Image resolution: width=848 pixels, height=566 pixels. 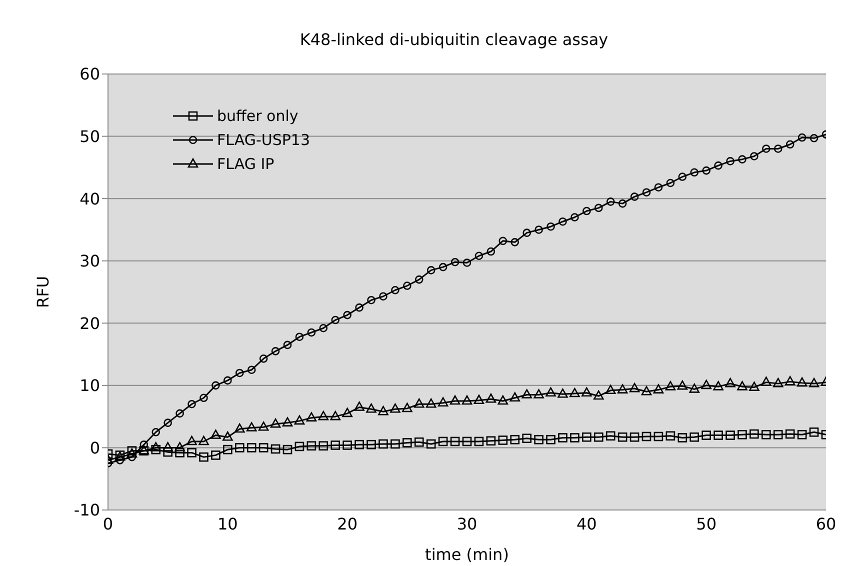 What do you see at coordinates (90, 386) in the screenshot?
I see `y-tick-label: 10` at bounding box center [90, 386].